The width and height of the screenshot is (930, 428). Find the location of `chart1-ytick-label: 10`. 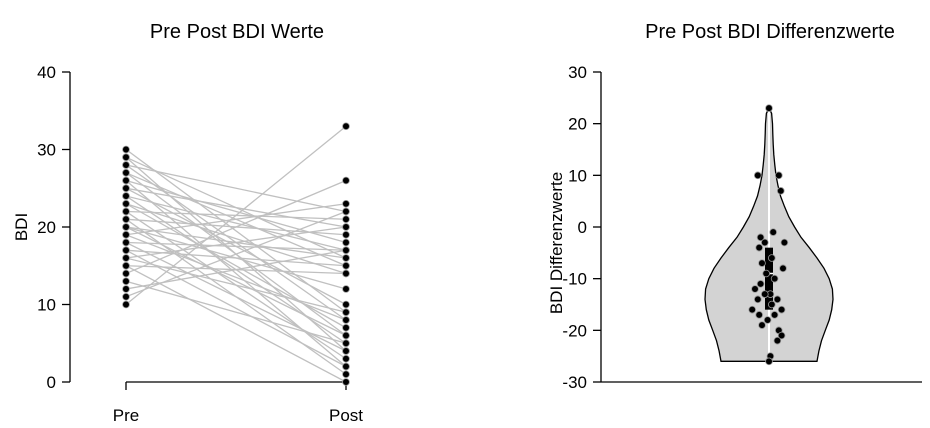

chart1-ytick-label: 10 is located at coordinates (46, 305).